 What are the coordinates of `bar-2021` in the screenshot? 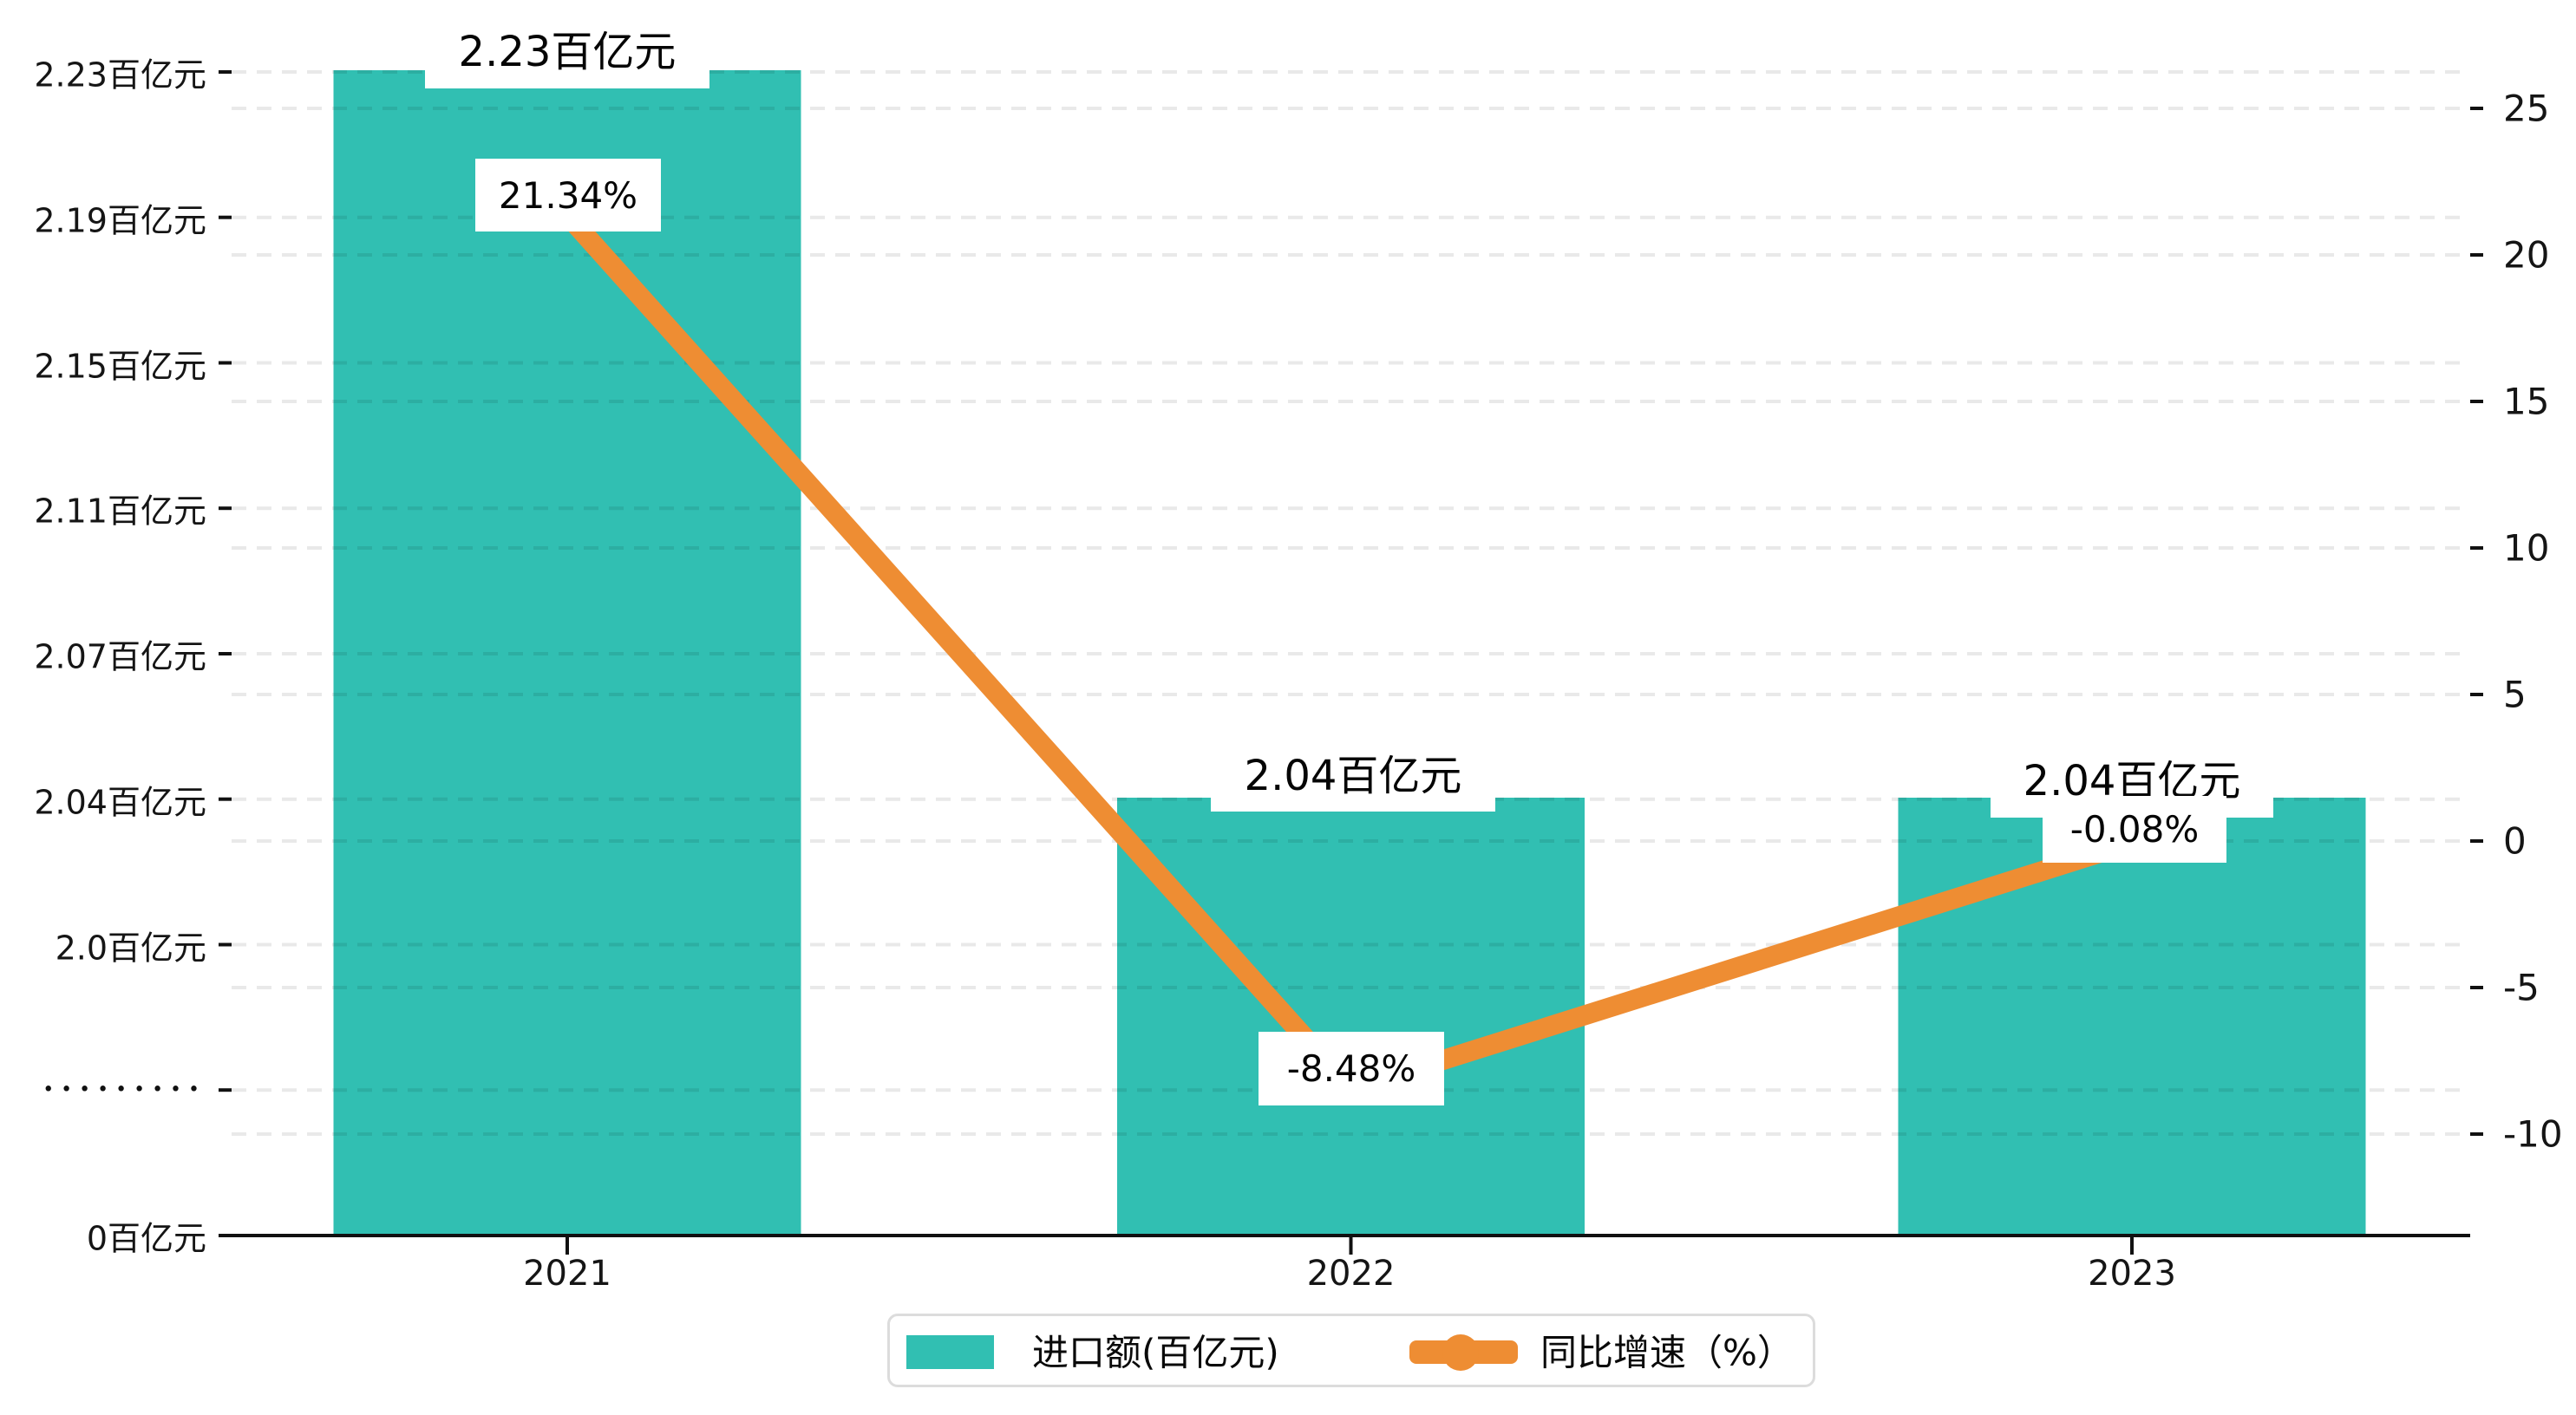 It's located at (567, 653).